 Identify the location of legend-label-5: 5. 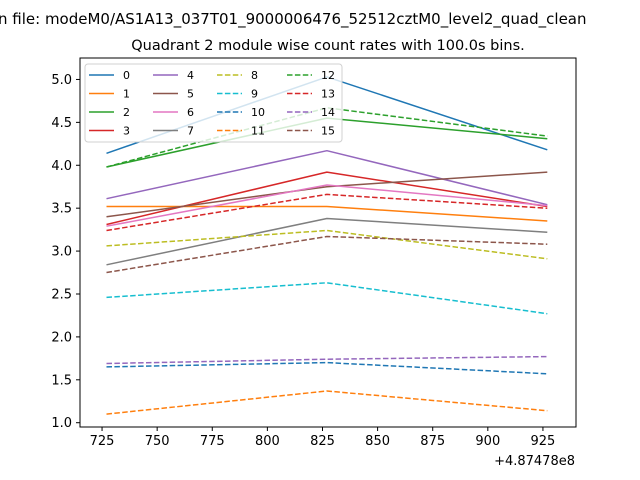
(190, 94).